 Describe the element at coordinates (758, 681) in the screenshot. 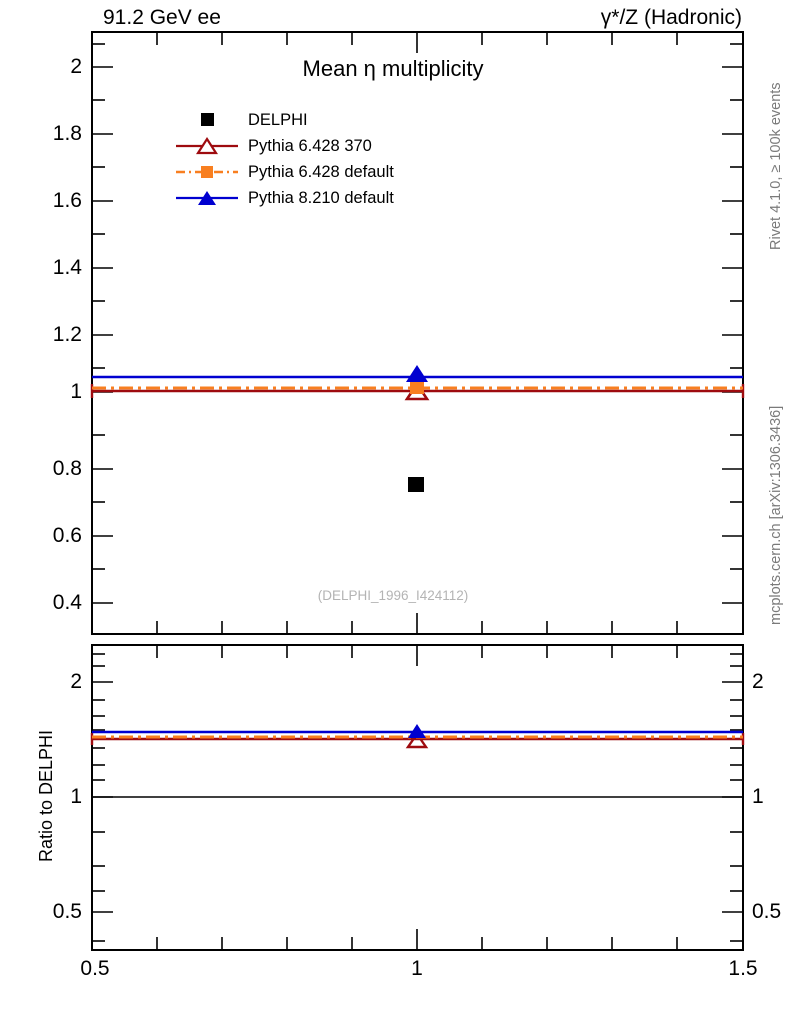

I see `ratio-ytick-right-2: 2` at that location.